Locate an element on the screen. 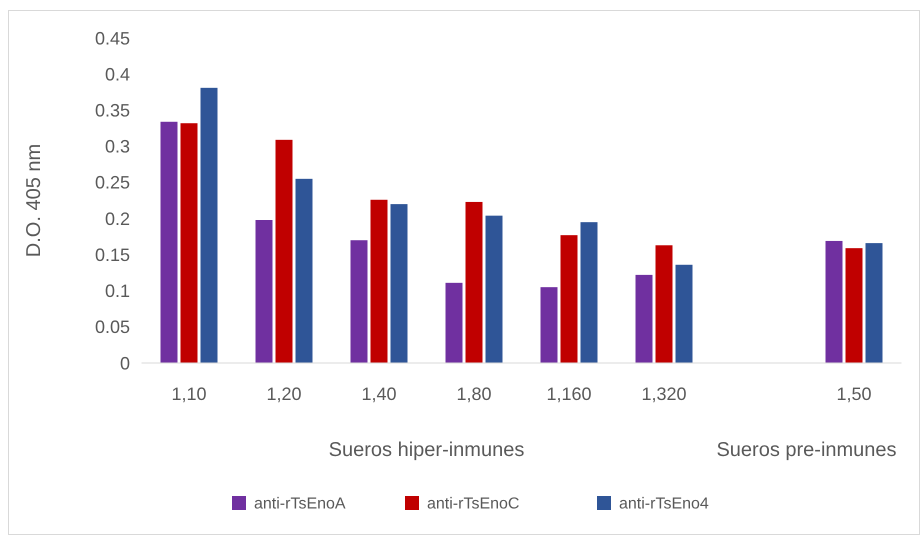 The height and width of the screenshot is (535, 920). x-tick-label: 1,40 is located at coordinates (379, 394).